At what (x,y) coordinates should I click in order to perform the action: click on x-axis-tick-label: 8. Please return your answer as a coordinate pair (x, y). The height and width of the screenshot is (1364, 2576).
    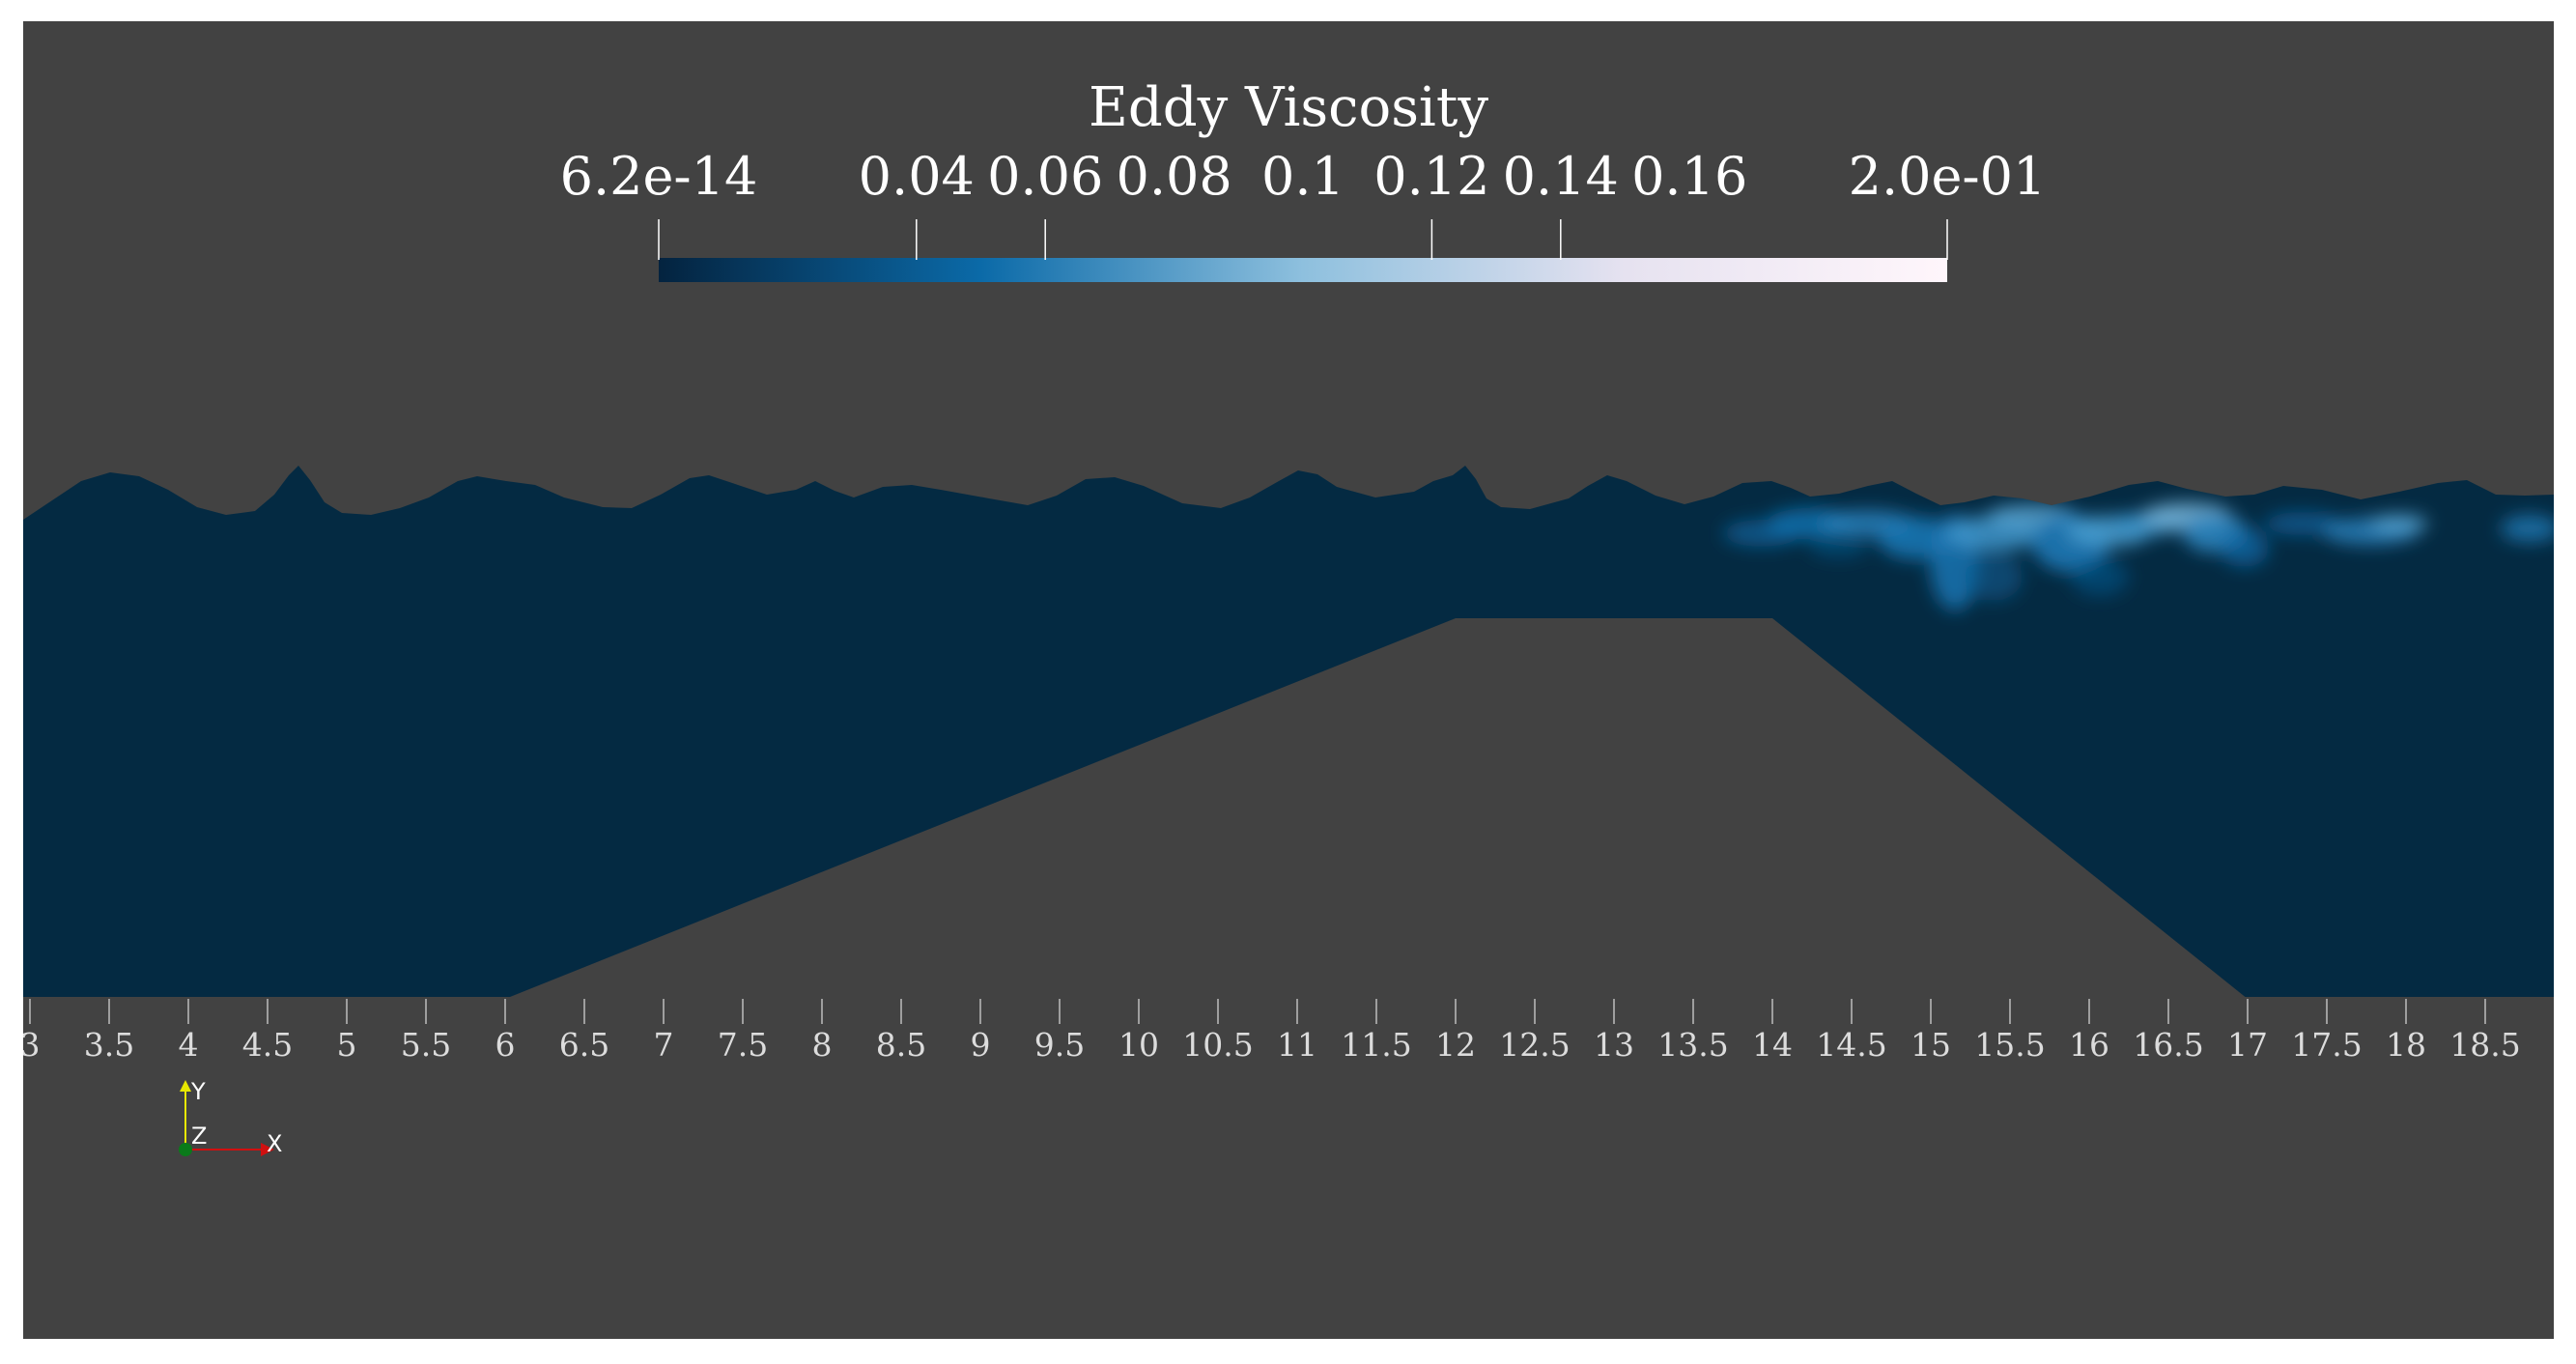
    Looking at the image, I should click on (822, 1045).